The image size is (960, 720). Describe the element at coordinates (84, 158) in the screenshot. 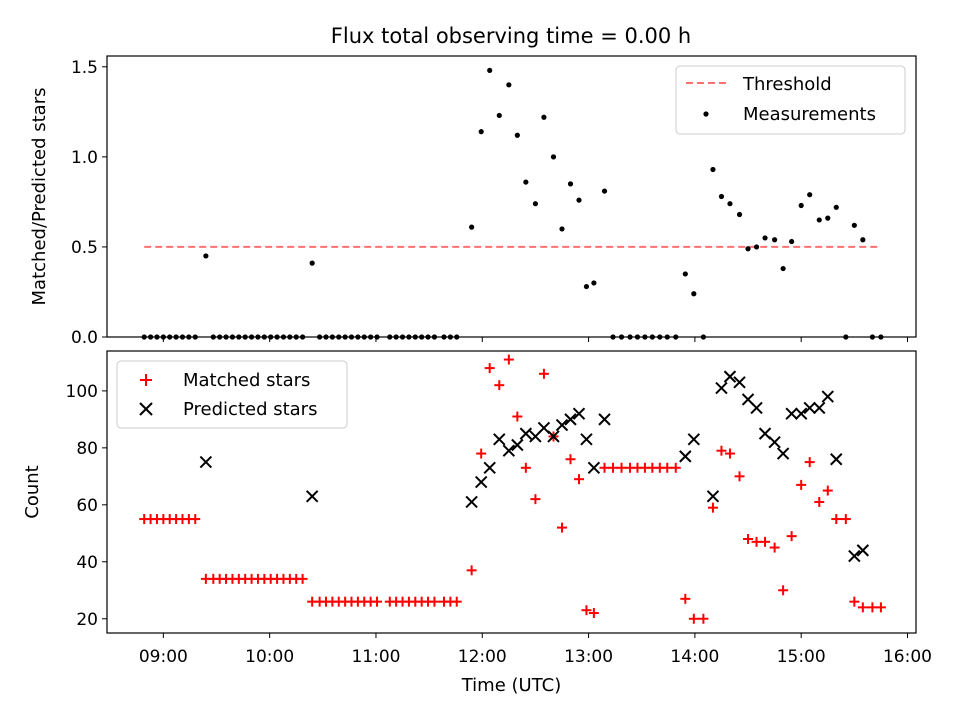

I see `ratio-y-tick-label: 1.0` at that location.